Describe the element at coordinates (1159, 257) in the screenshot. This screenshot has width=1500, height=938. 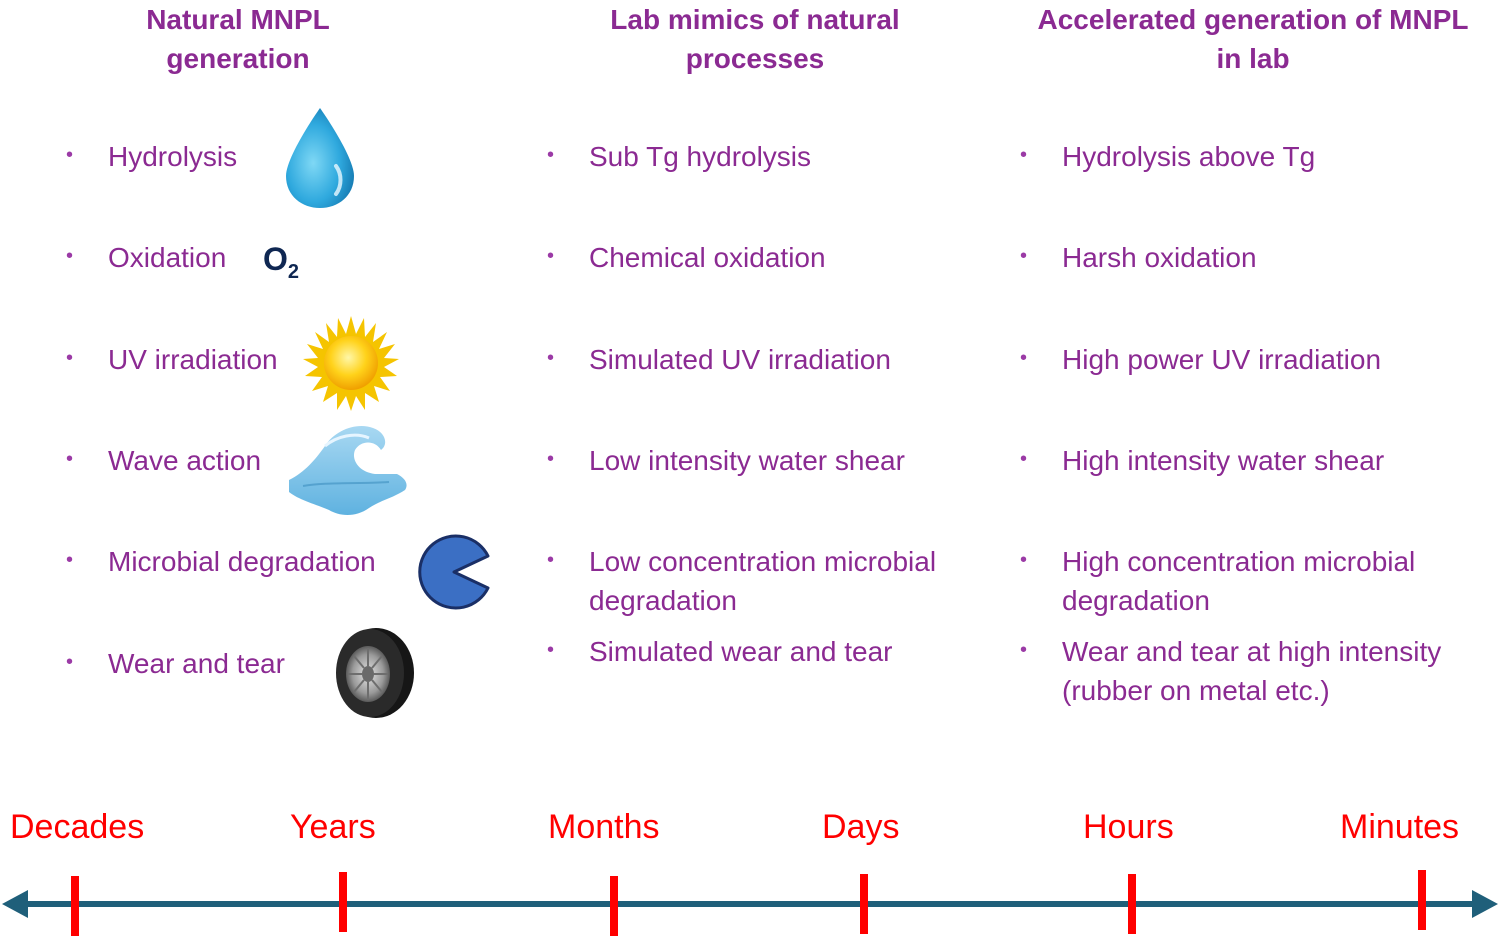
I see `list-item: Harsh oxidation` at that location.